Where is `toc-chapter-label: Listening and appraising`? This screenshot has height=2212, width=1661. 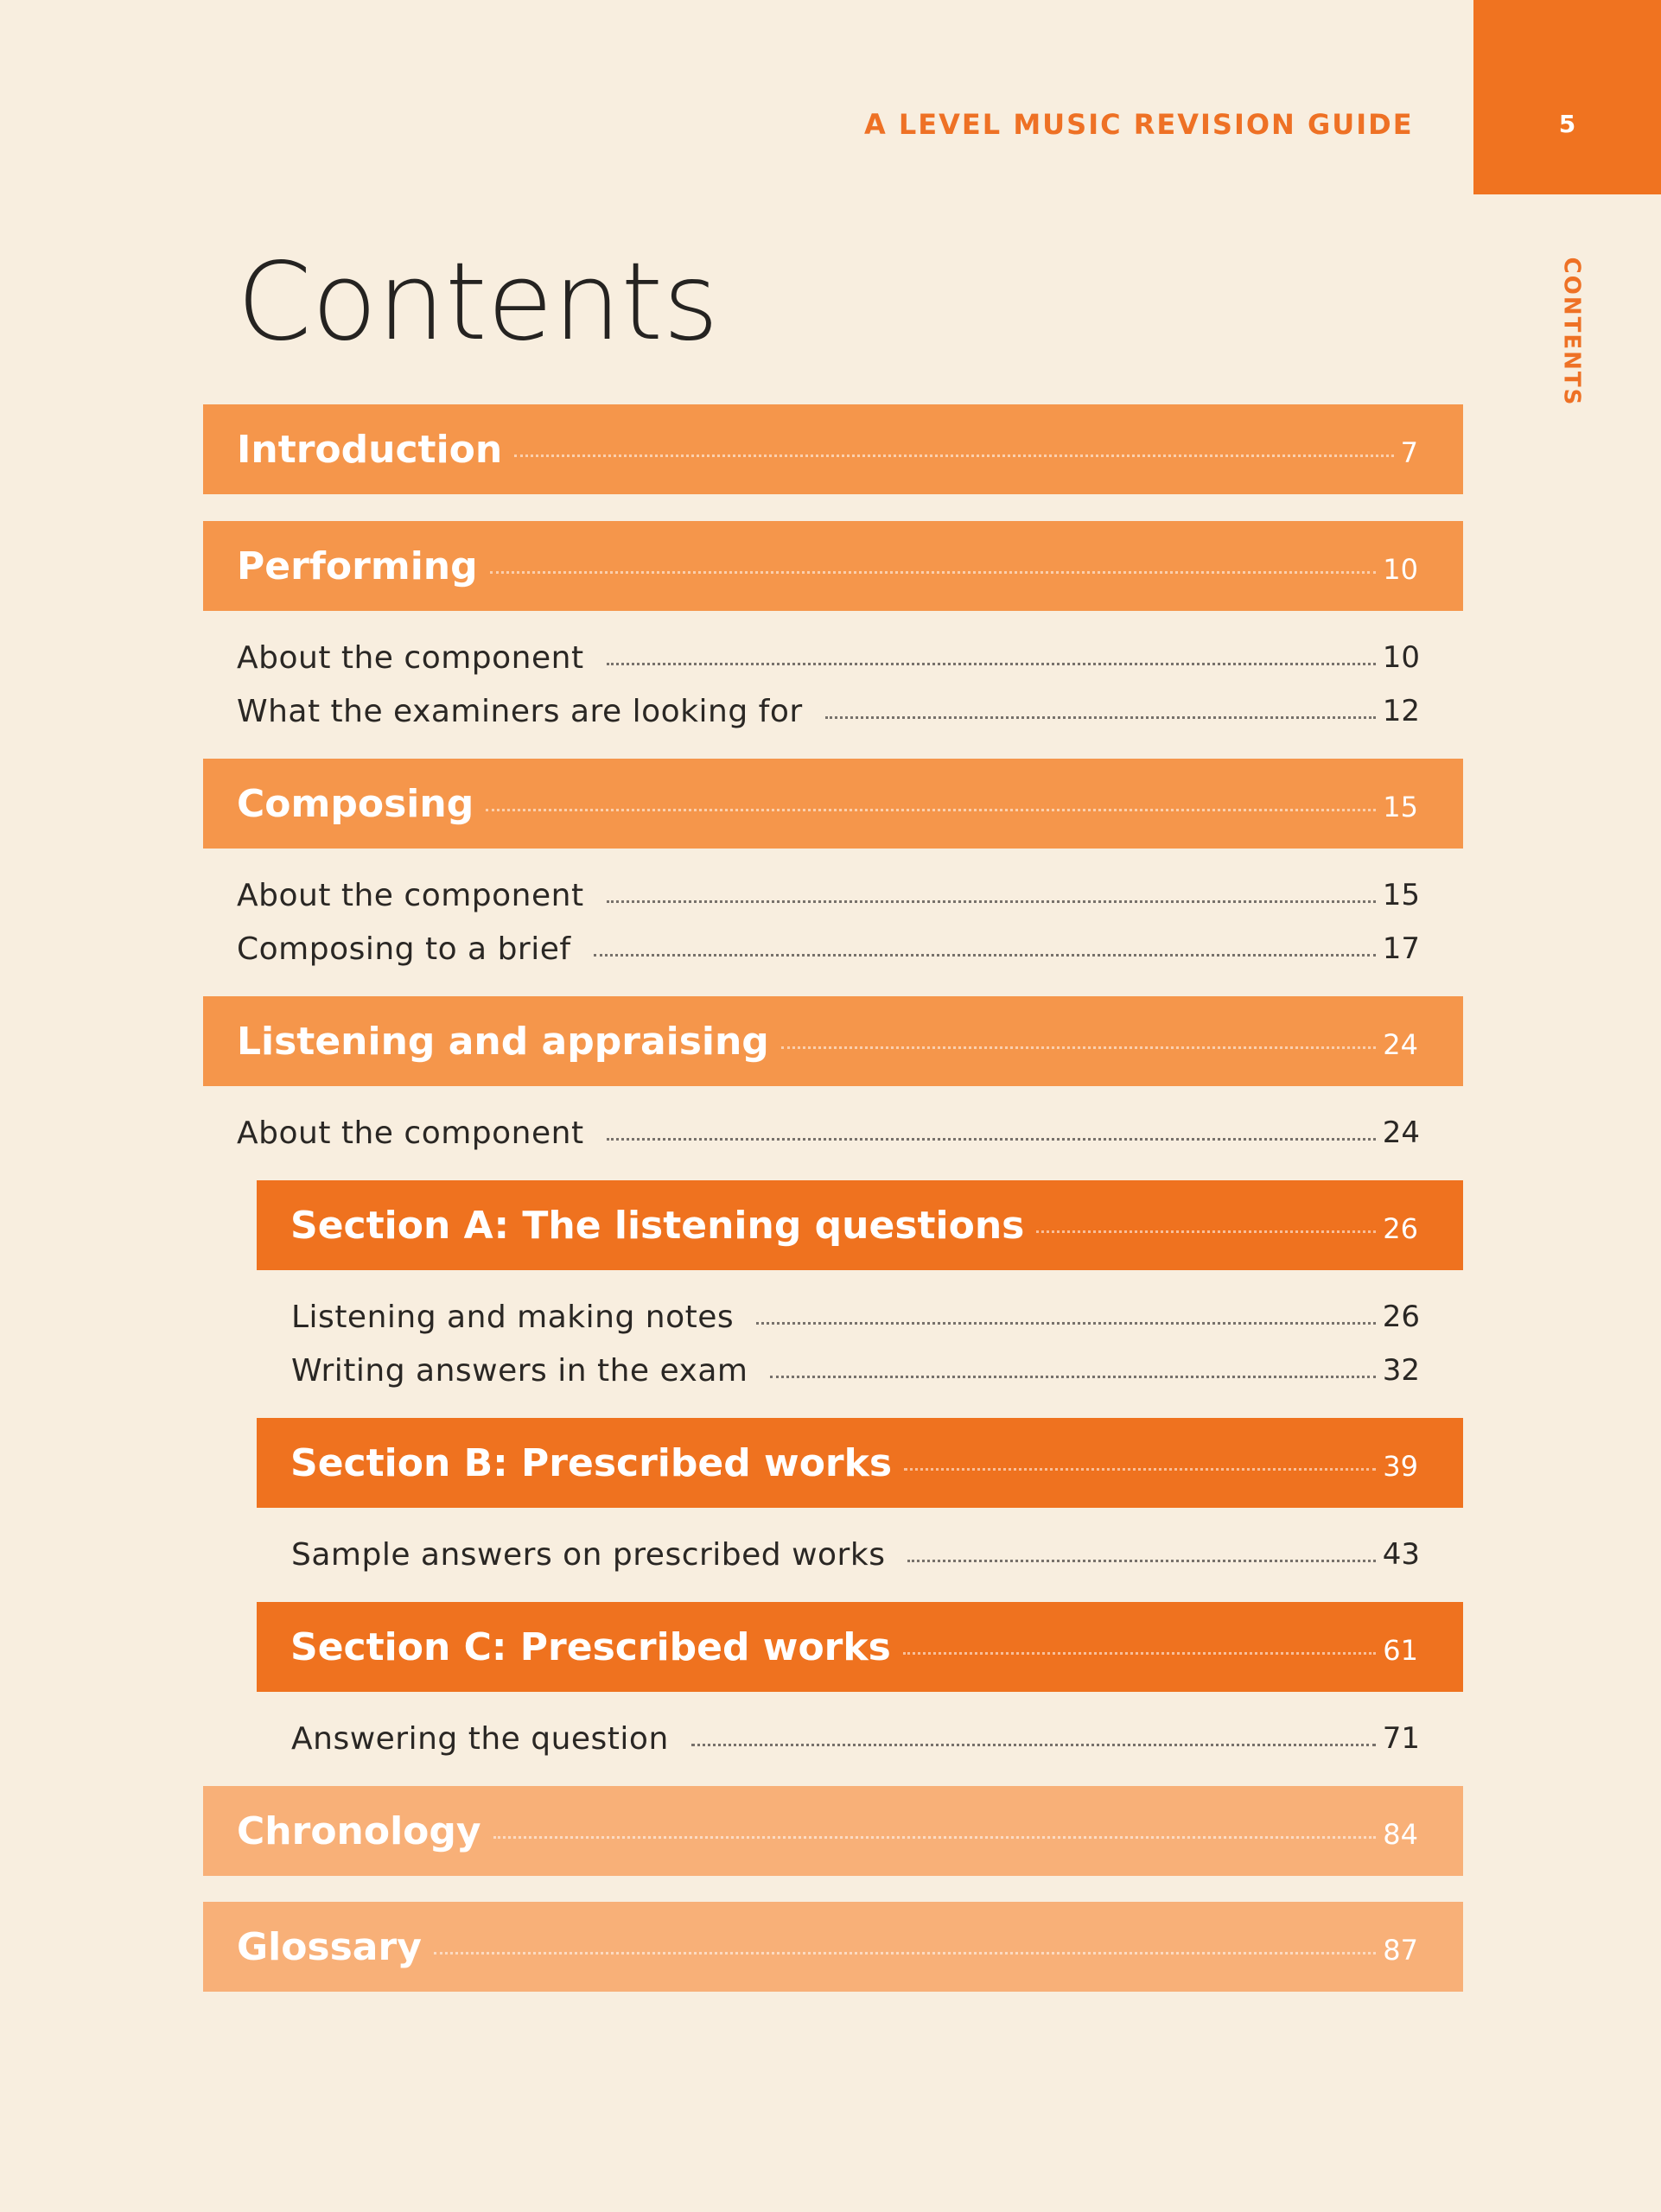 toc-chapter-label: Listening and appraising is located at coordinates (503, 1041).